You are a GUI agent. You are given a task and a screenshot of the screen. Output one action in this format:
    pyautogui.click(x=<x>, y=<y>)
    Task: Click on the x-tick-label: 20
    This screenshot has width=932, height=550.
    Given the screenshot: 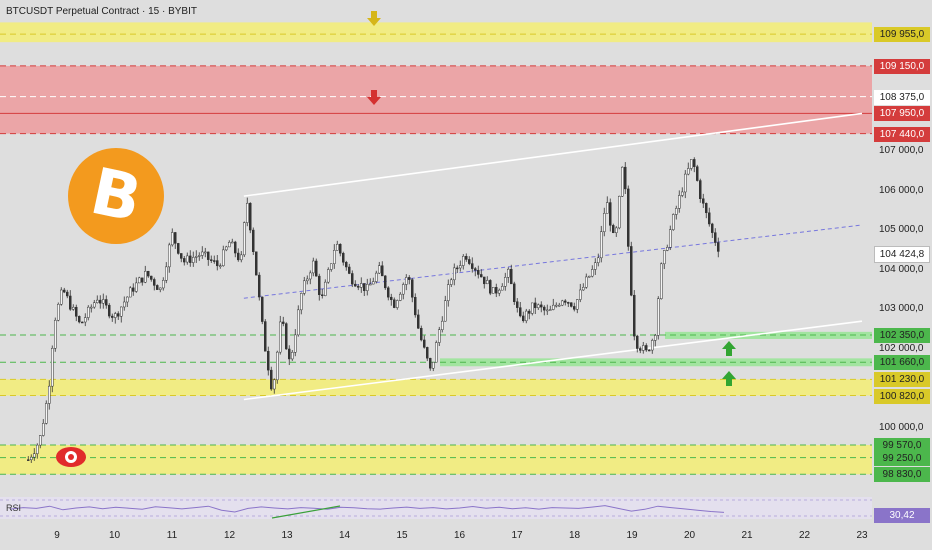 What is the action you would take?
    pyautogui.click(x=689, y=535)
    